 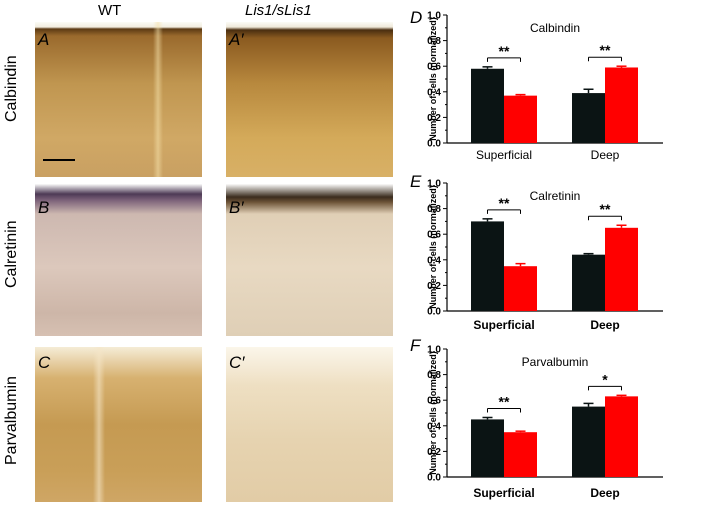 What do you see at coordinates (309, 99) in the screenshot?
I see `micrograph-calbindin-mutant: A′` at bounding box center [309, 99].